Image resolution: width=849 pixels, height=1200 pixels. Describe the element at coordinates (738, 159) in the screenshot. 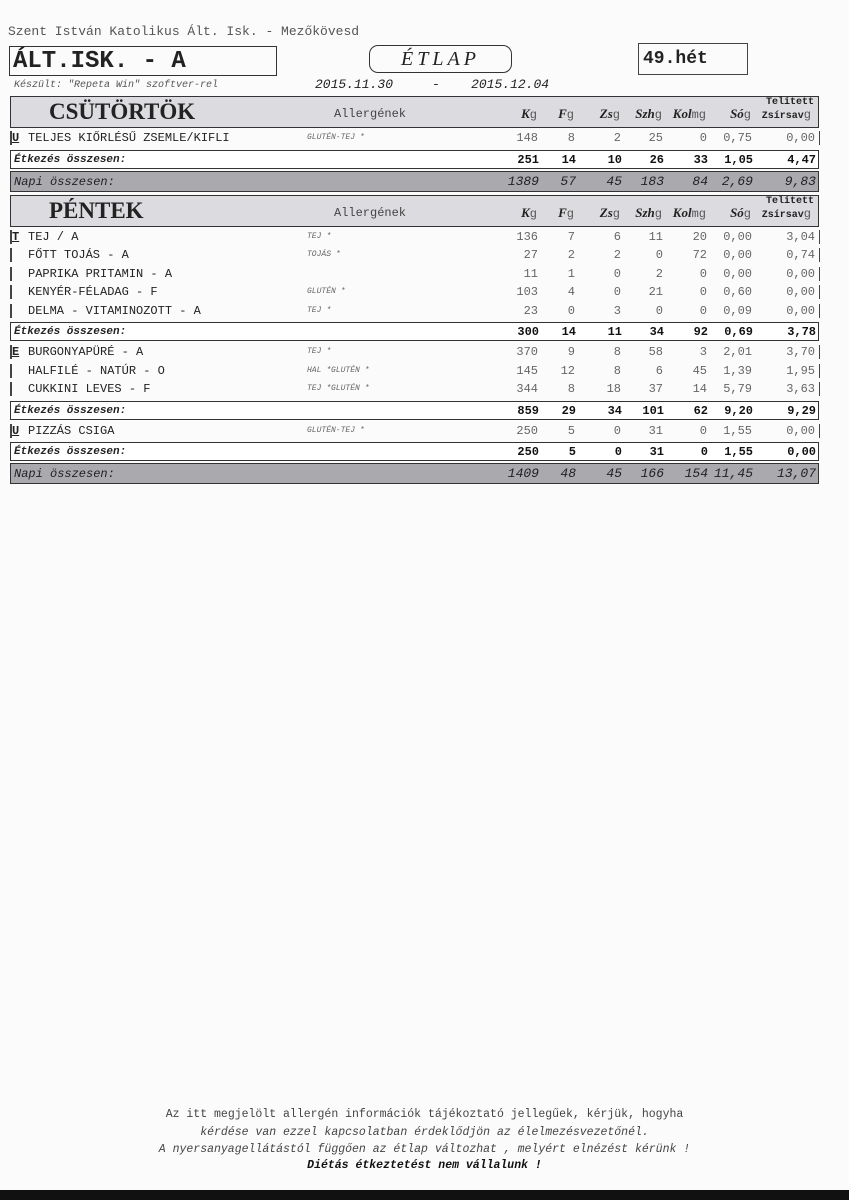

I see `value-cell: 1,05` at that location.